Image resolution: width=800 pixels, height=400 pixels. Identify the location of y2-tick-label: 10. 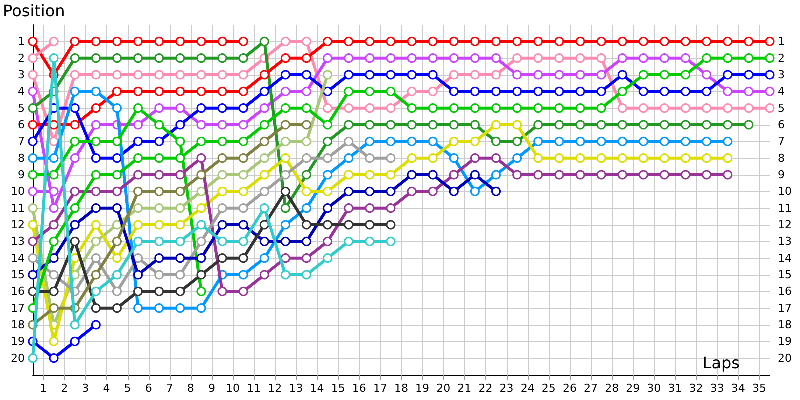
(785, 191).